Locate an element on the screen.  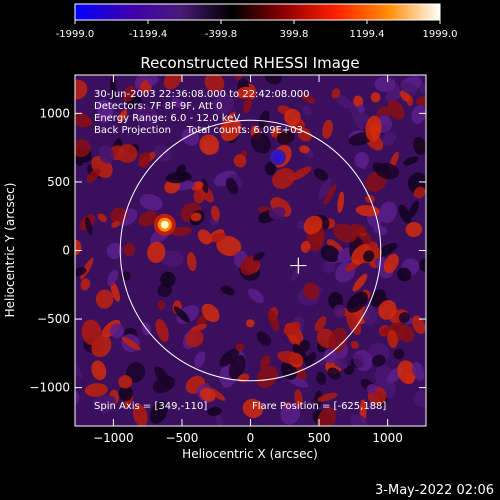
chart-title: Reconstructed RHESSI Image is located at coordinates (249, 63).